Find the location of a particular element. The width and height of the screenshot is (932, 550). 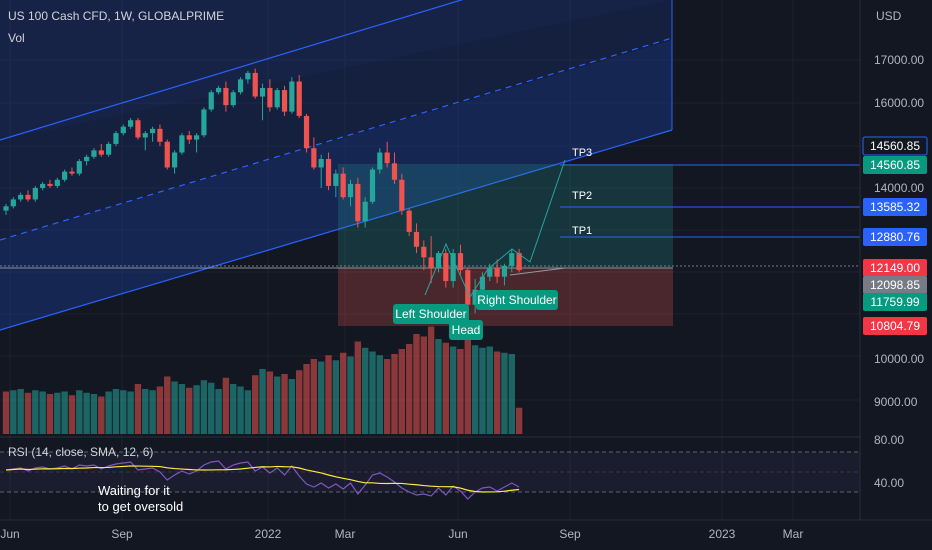

price-tag: 14560.85 is located at coordinates (895, 146).